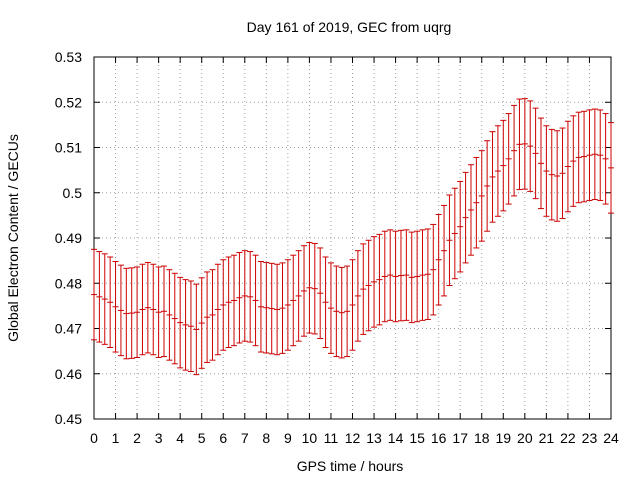 The height and width of the screenshot is (480, 640). What do you see at coordinates (13, 238) in the screenshot?
I see `y-axis-label: Global Electron Content / GECUs` at bounding box center [13, 238].